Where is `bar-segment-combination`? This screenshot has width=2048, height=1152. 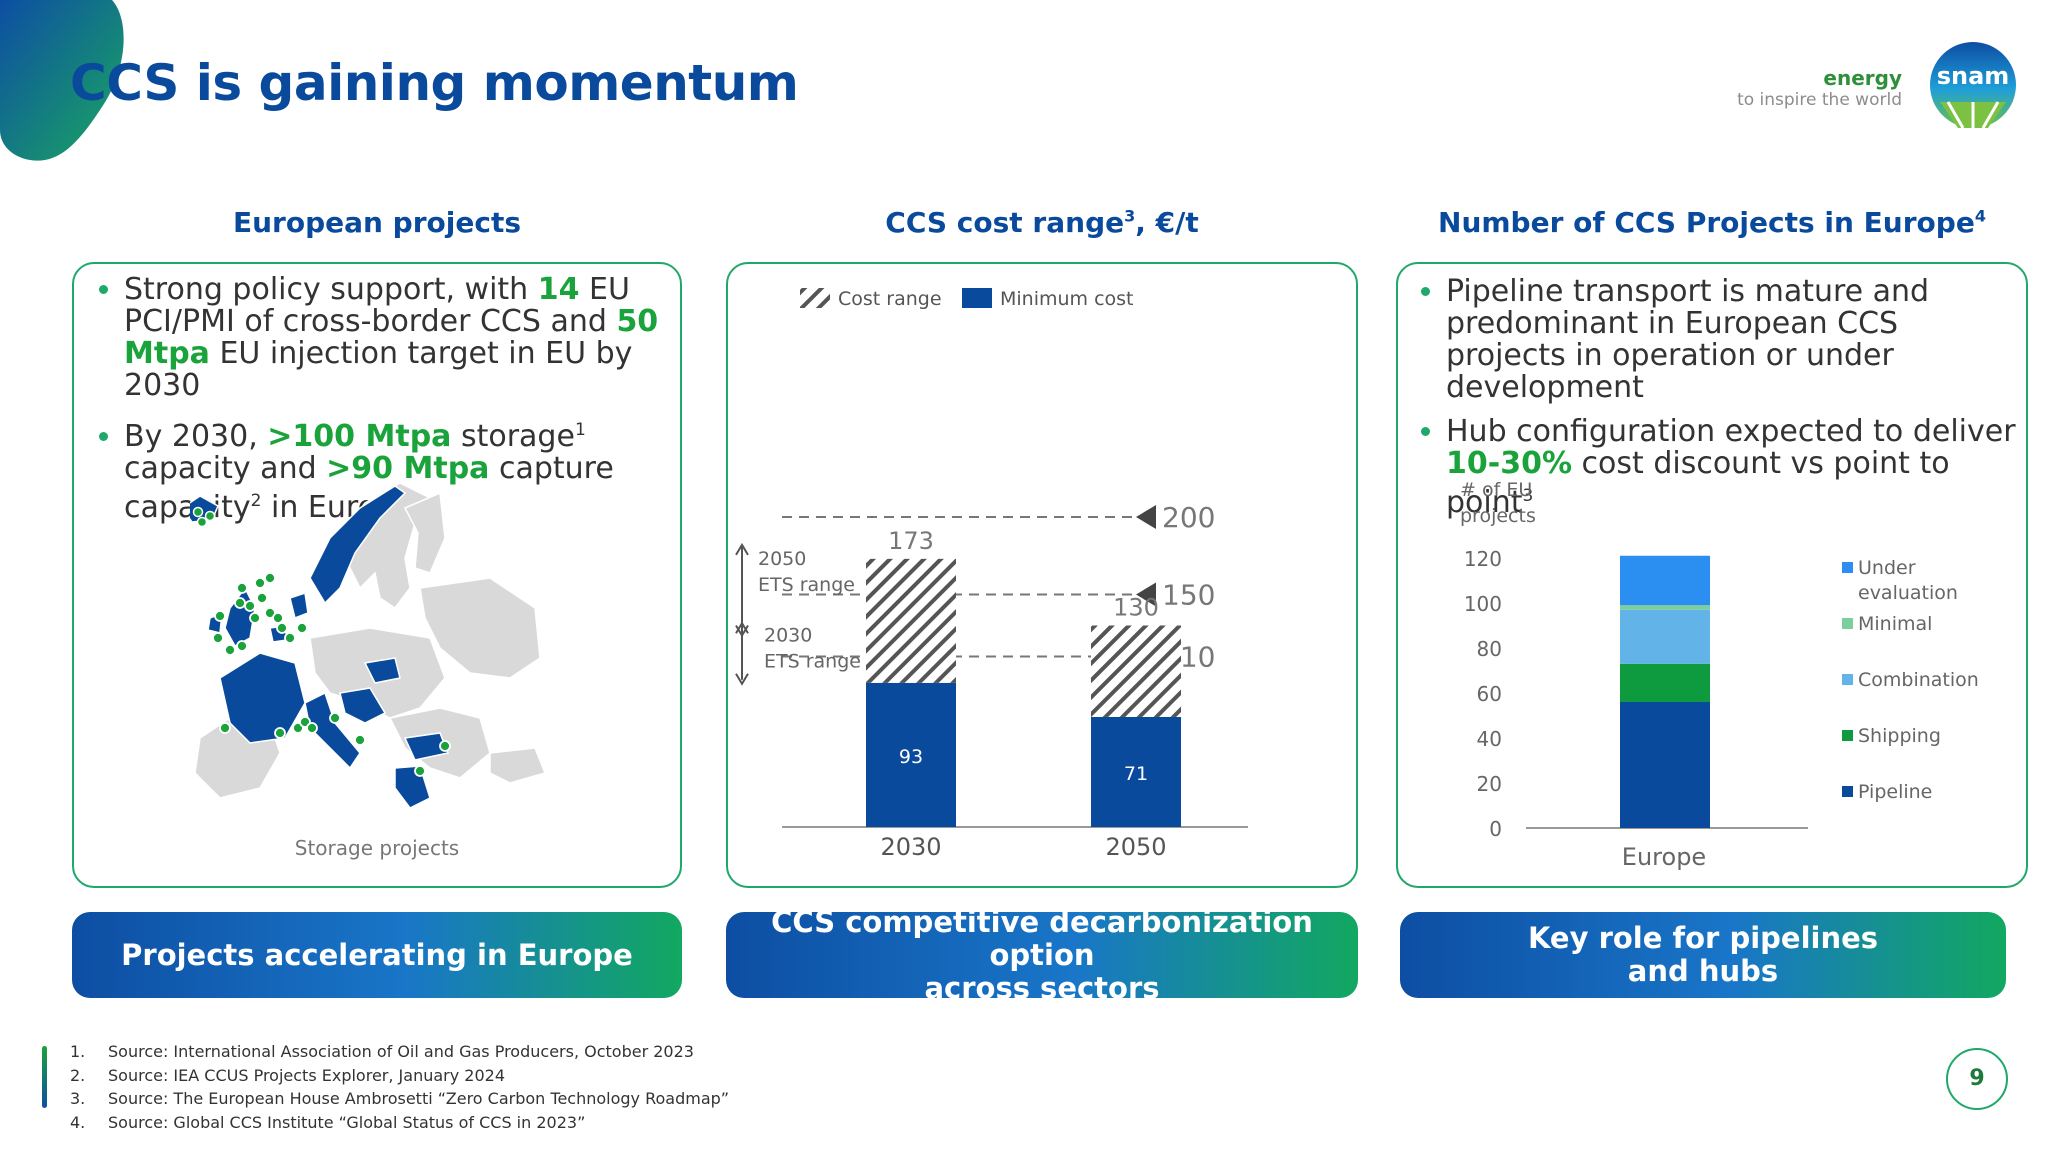
bar-segment-combination is located at coordinates (1665, 636).